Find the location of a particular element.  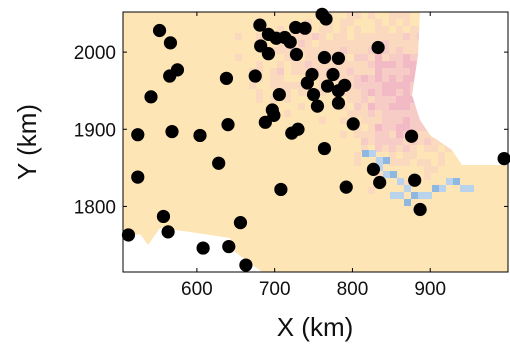

x-tick-label: 700 is located at coordinates (275, 289).